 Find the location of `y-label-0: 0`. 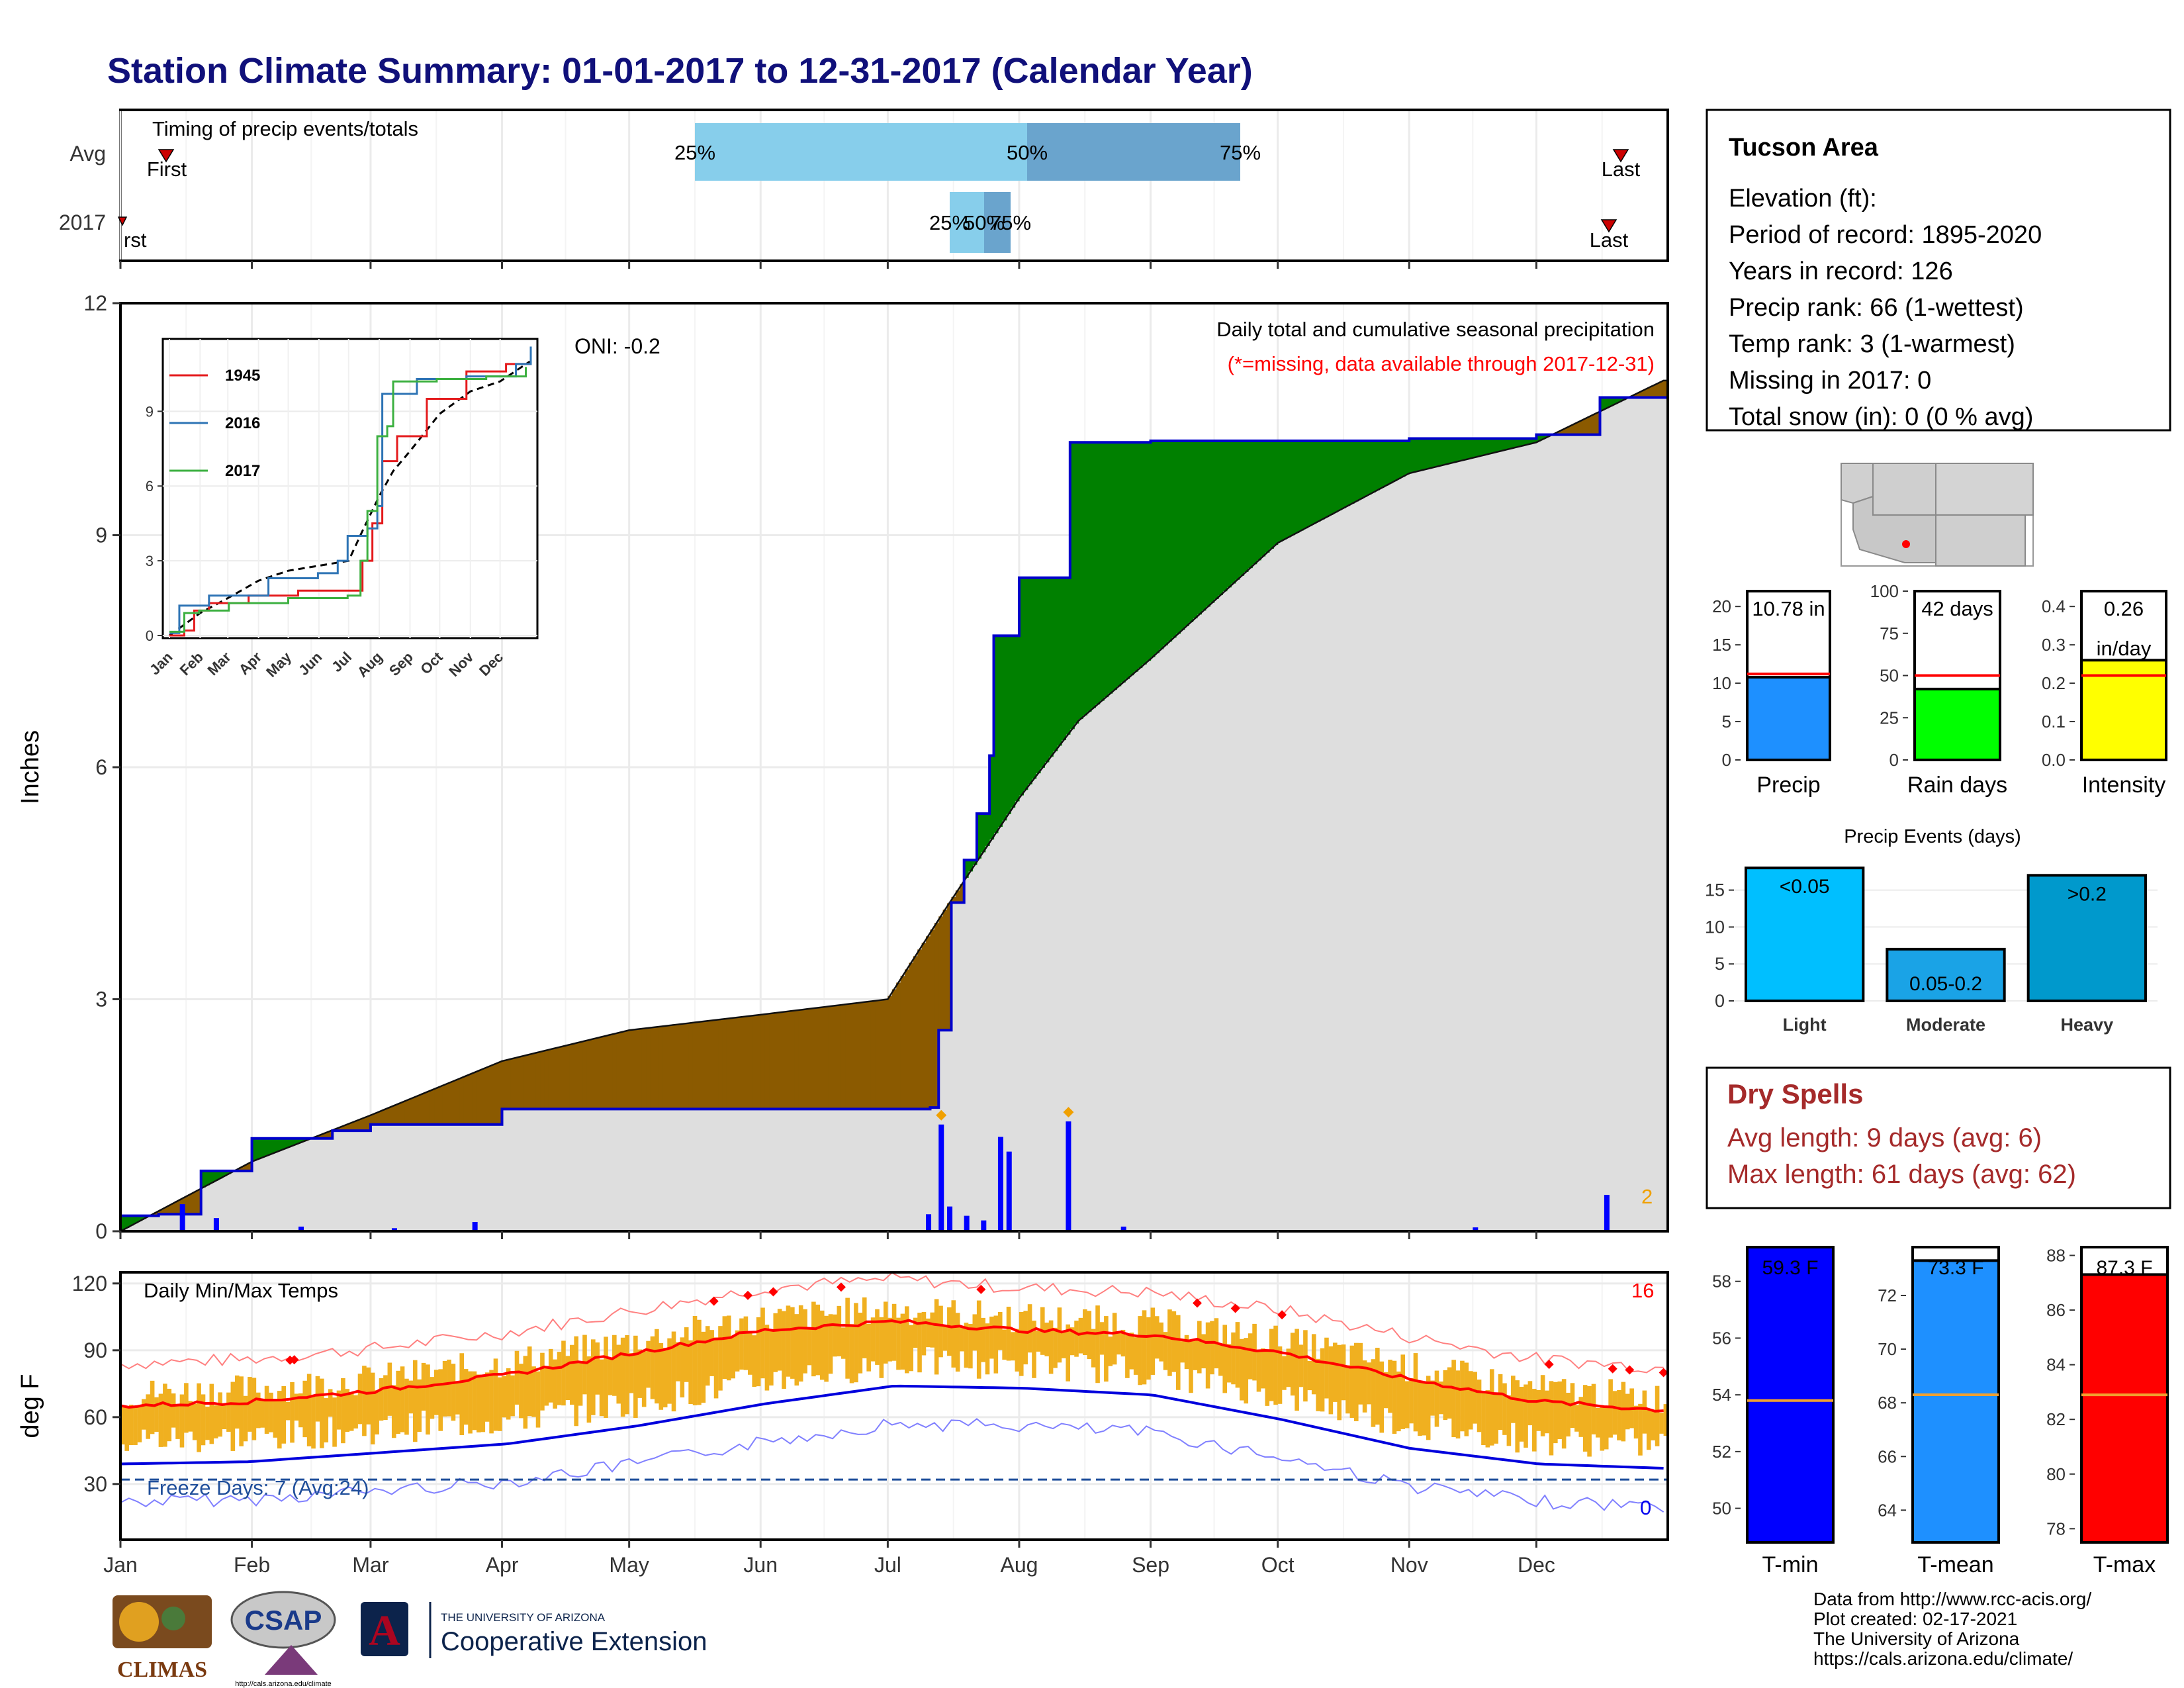

y-label-0: 0 is located at coordinates (101, 1231).